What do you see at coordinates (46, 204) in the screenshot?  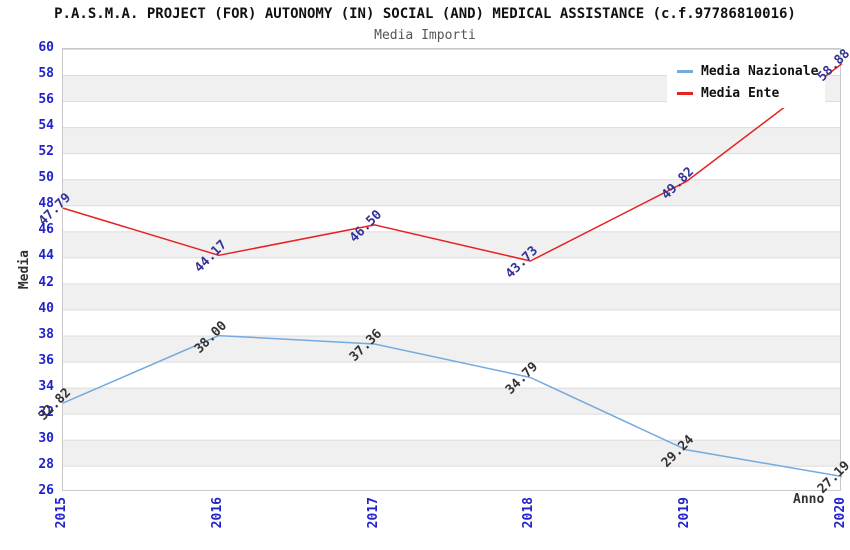 I see `y-tick-label: 48` at bounding box center [46, 204].